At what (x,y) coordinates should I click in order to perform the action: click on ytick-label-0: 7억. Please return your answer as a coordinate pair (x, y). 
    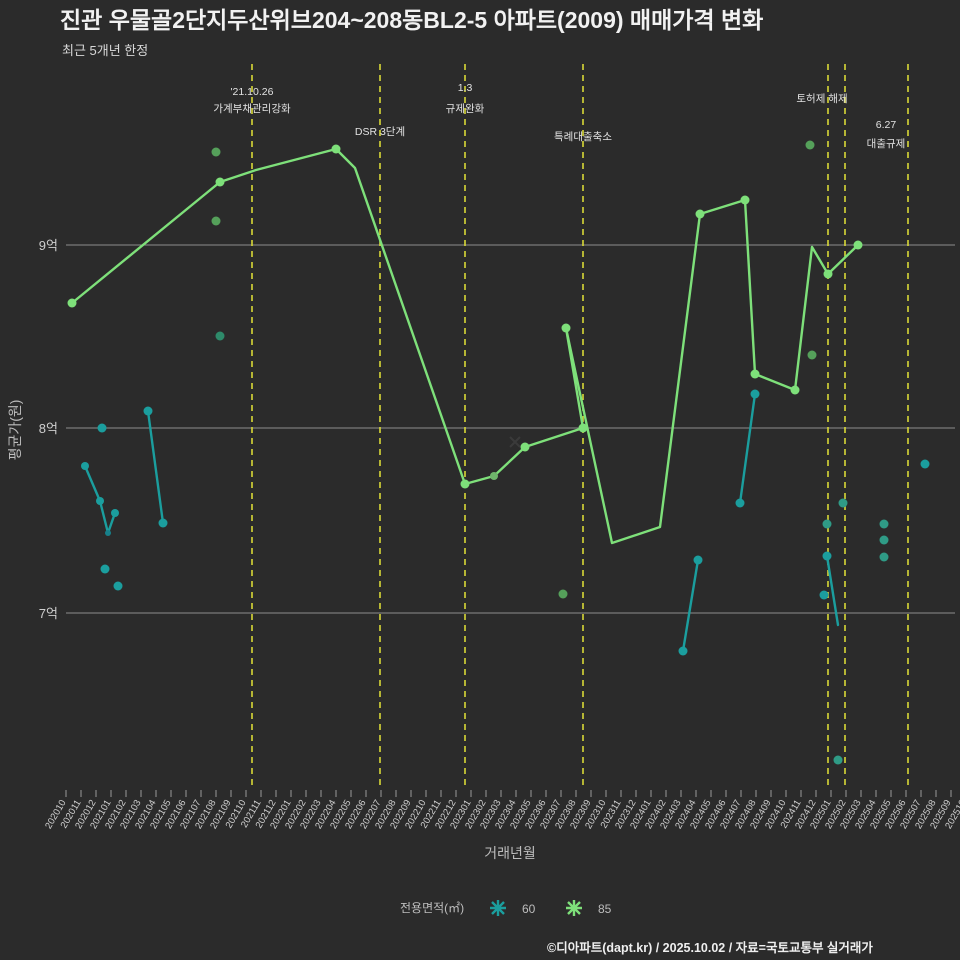
    Looking at the image, I should click on (48, 613).